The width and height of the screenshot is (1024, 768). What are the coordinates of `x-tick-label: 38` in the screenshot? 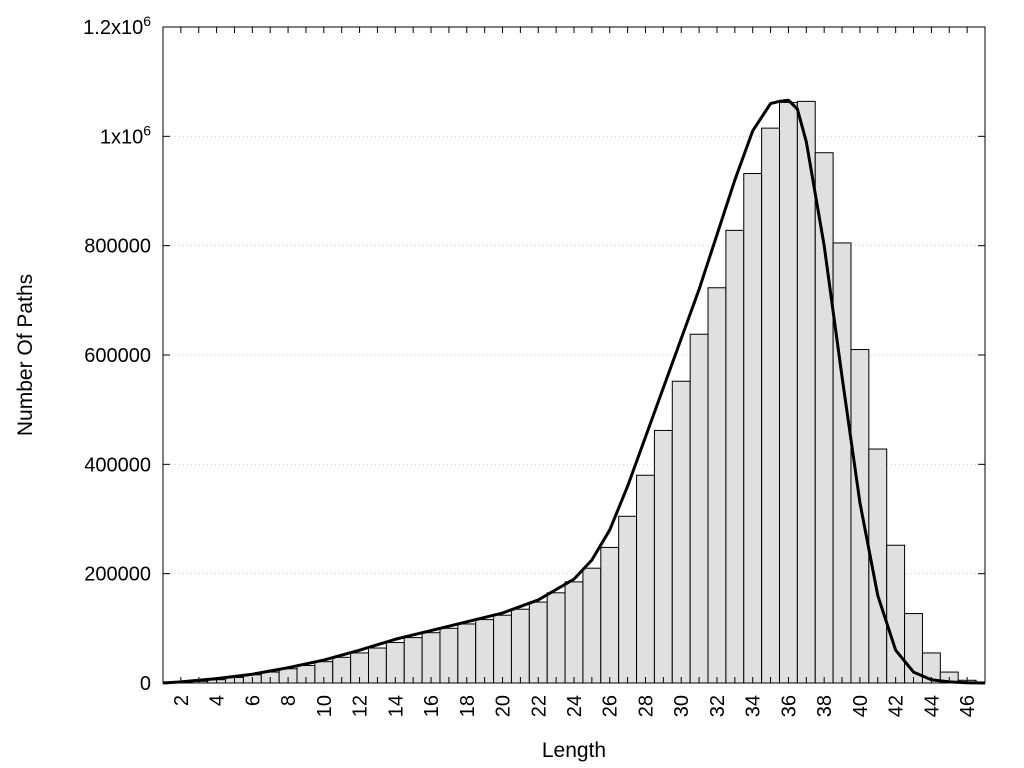 It's located at (825, 706).